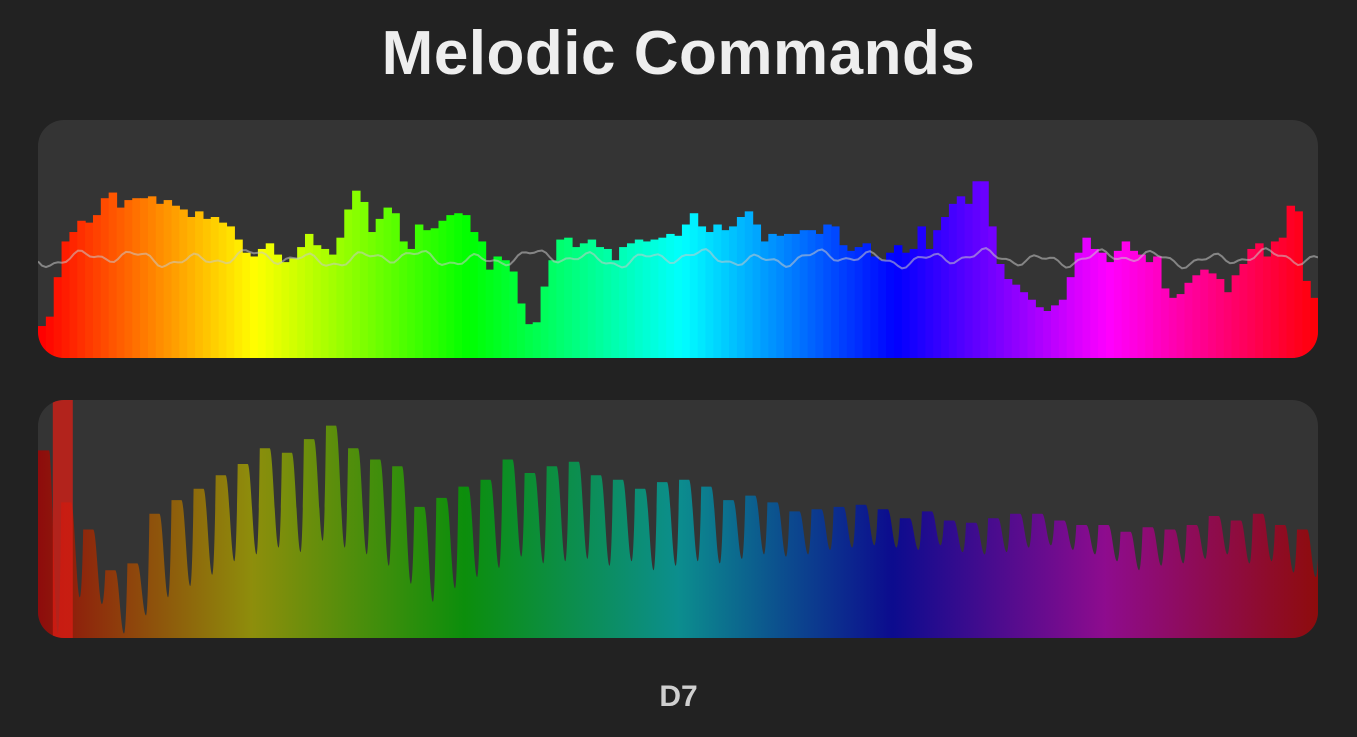 The width and height of the screenshot is (1357, 737). Describe the element at coordinates (63, 519) in the screenshot. I see `playhead-marker` at that location.